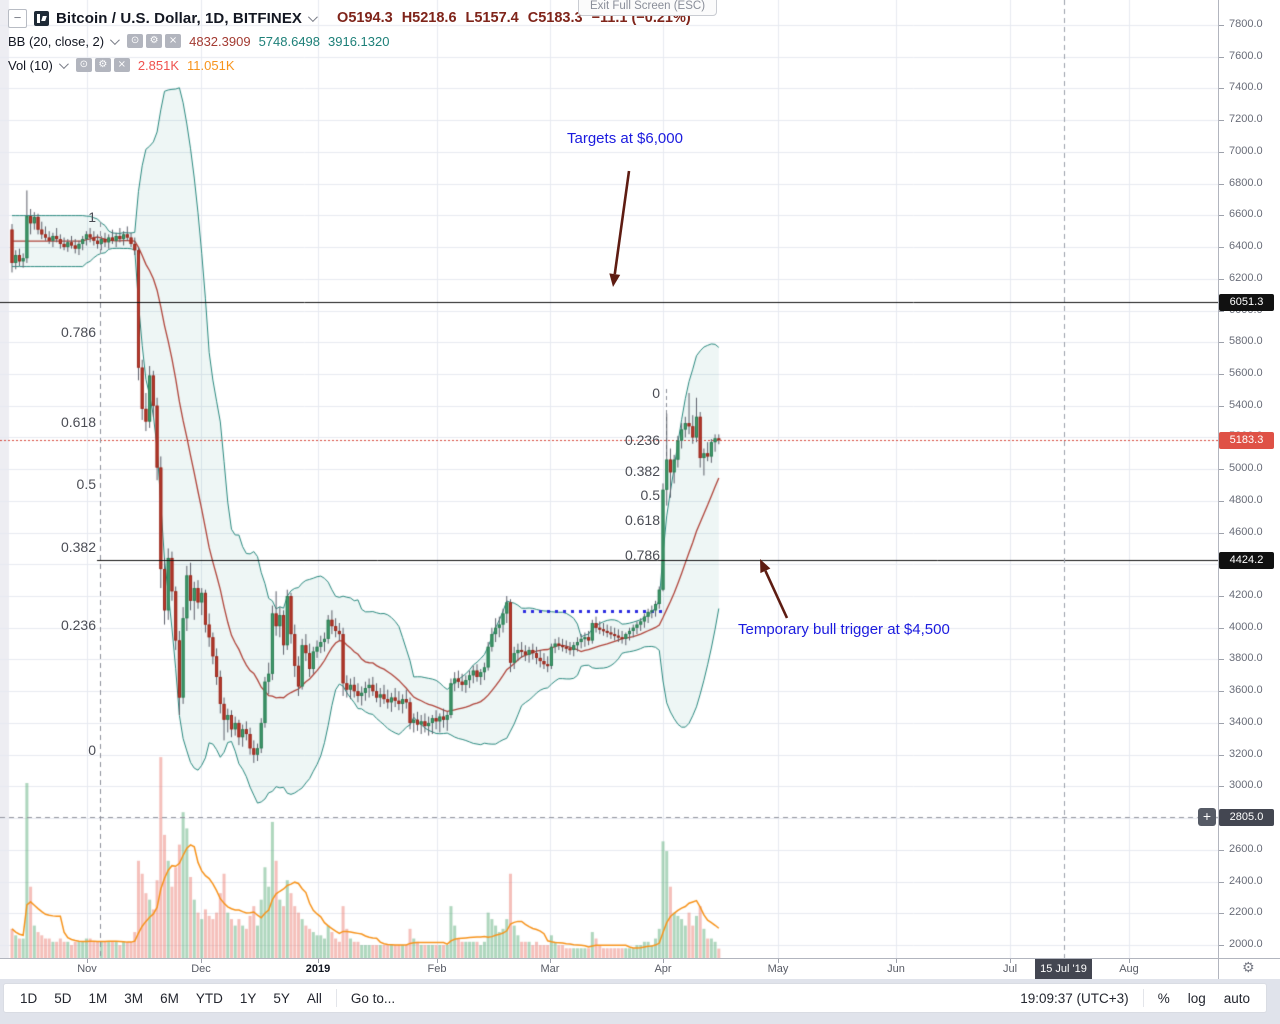  What do you see at coordinates (1246, 440) in the screenshot?
I see `price-line-badge: 5183.3` at bounding box center [1246, 440].